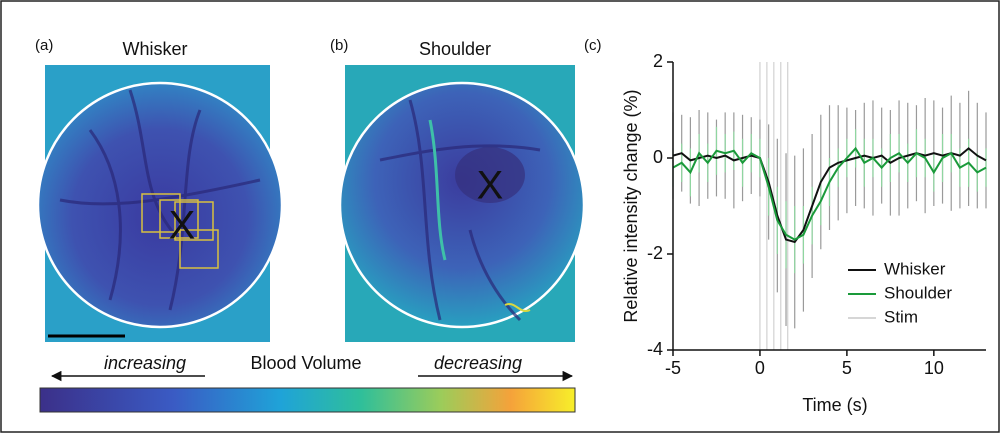  Describe the element at coordinates (918, 292) in the screenshot. I see `legend-label: Shoulder` at that location.